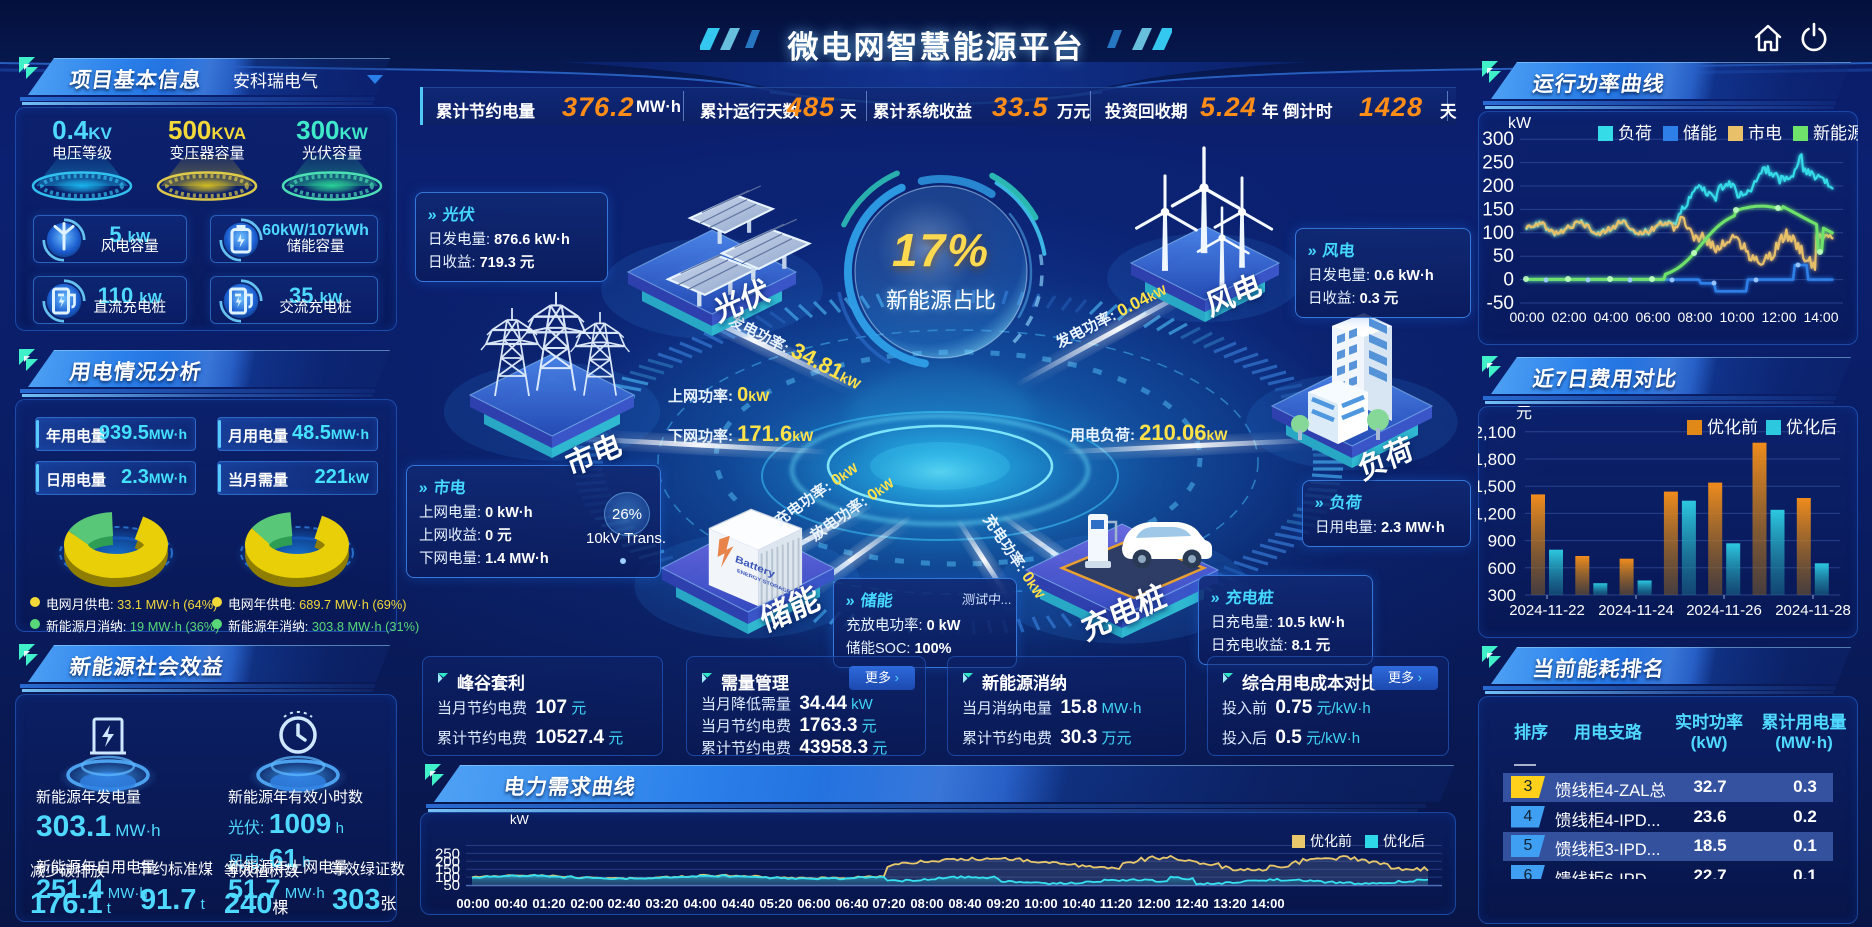  Describe the element at coordinates (1635, 133) in the screenshot. I see `svg-text: 负荷` at that location.